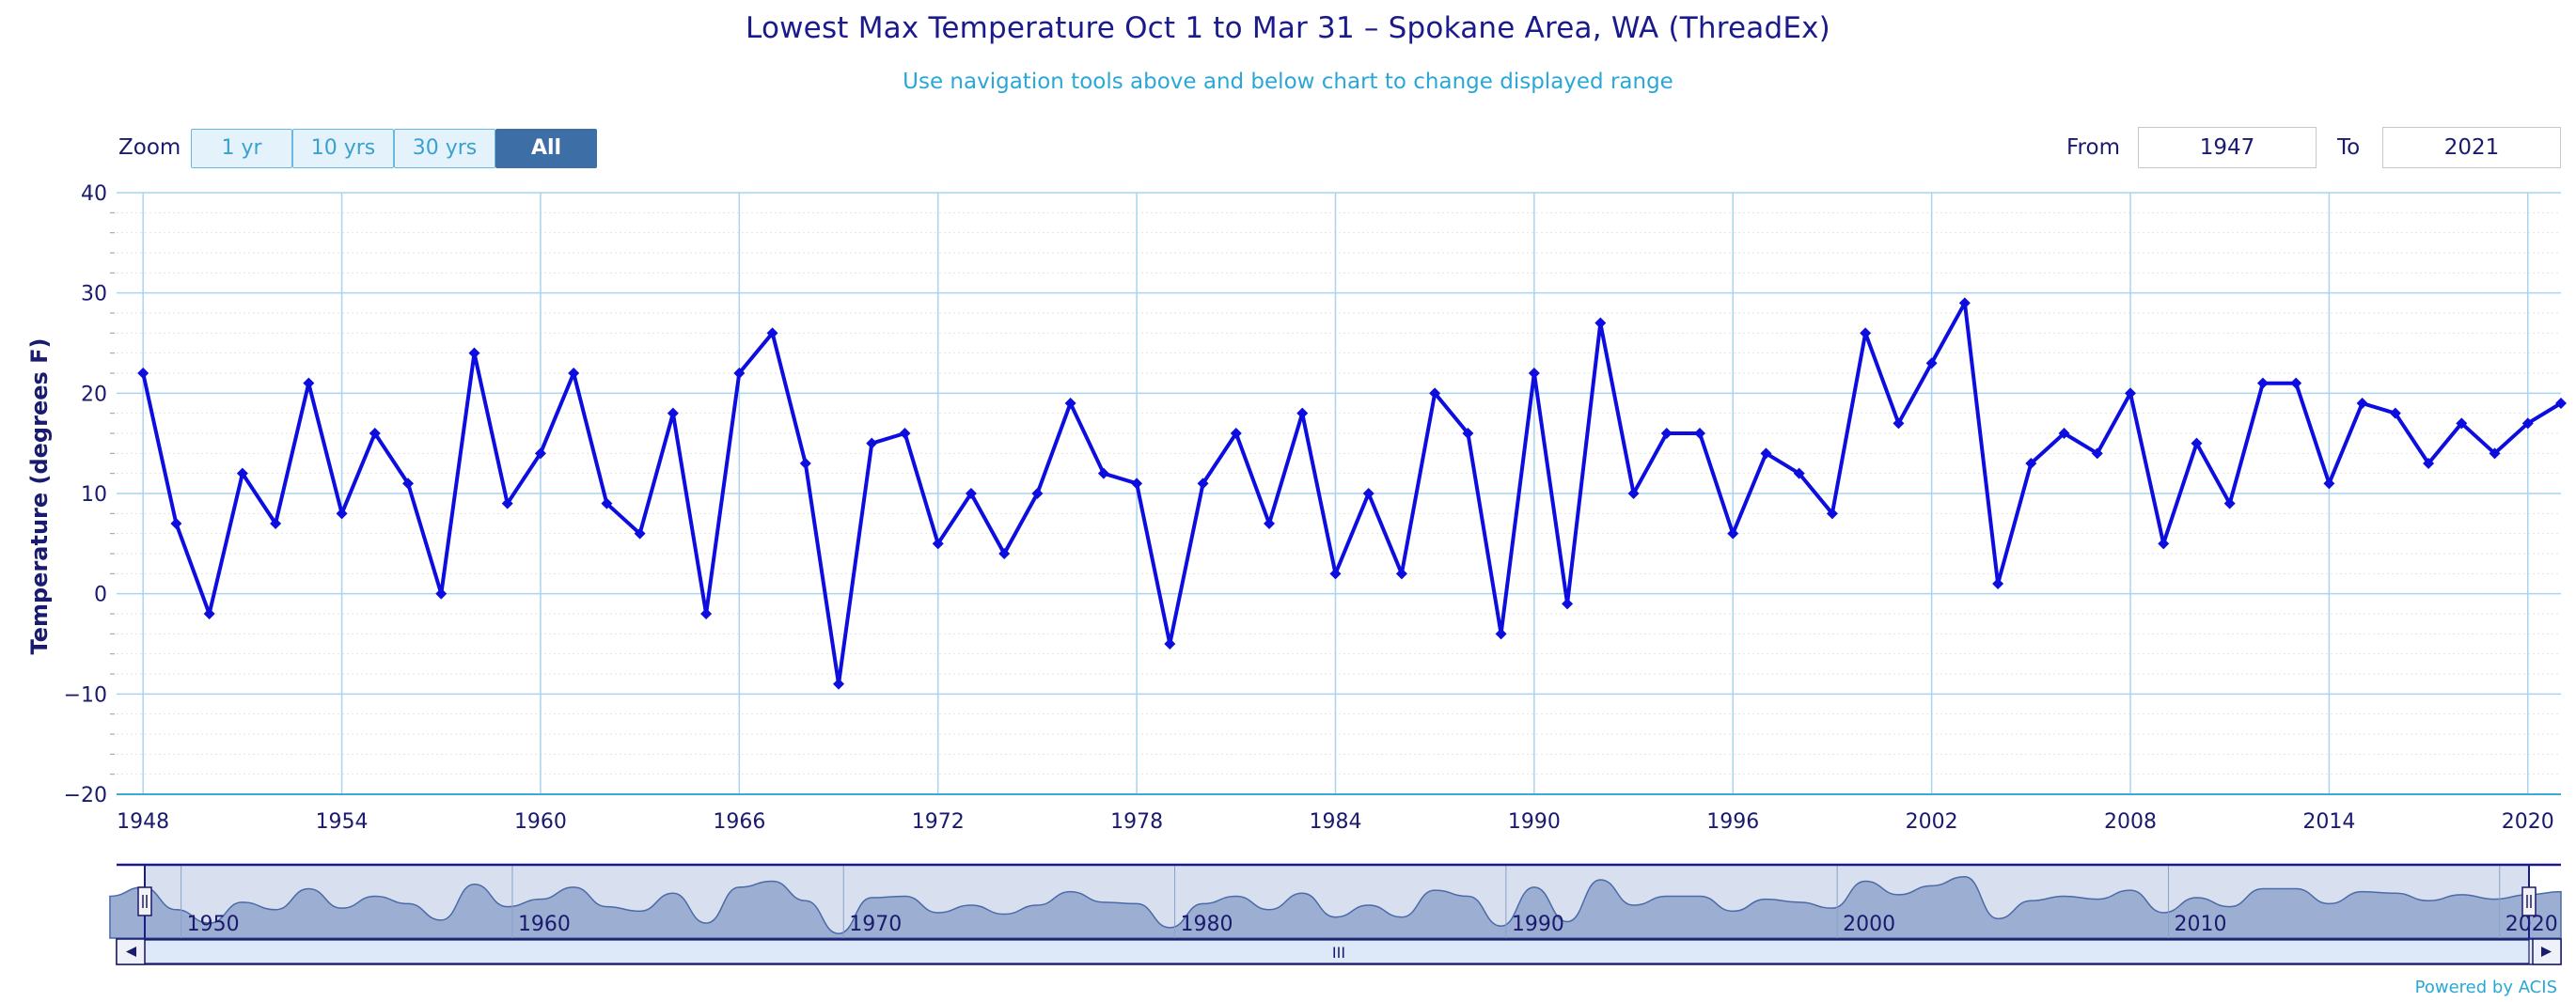 This screenshot has height=1002, width=2576. What do you see at coordinates (2486, 987) in the screenshot?
I see `powered-by-credit: Powered by ACIS` at bounding box center [2486, 987].